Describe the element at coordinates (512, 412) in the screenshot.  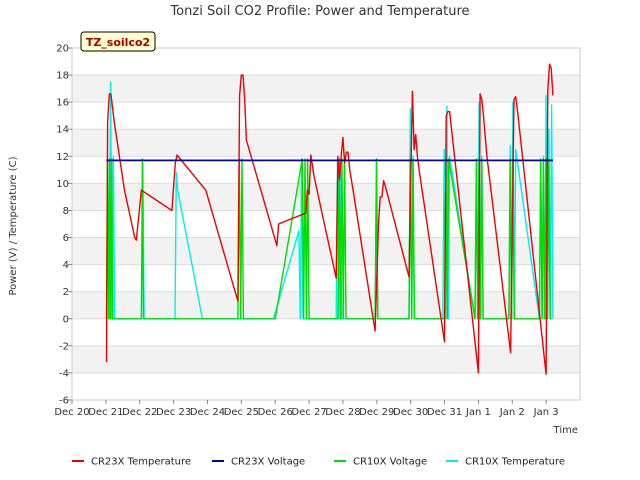
I see `x-tick-label-13: Jan 2` at that location.